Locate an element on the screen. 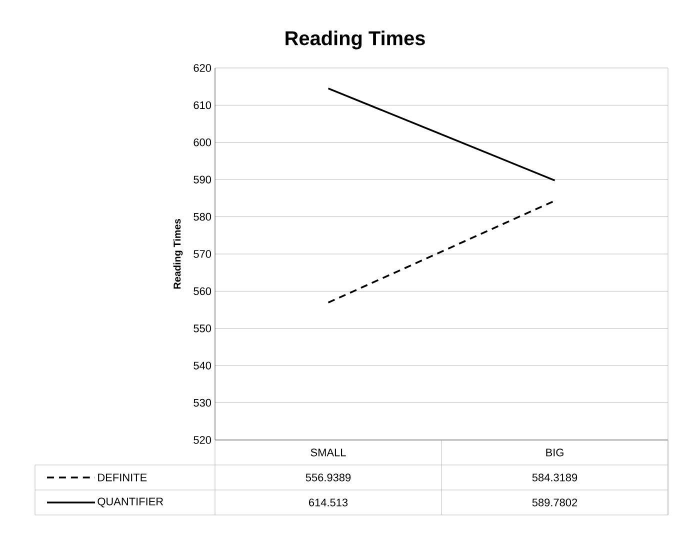 The height and width of the screenshot is (534, 687). y-tick-label: 580 is located at coordinates (203, 216).